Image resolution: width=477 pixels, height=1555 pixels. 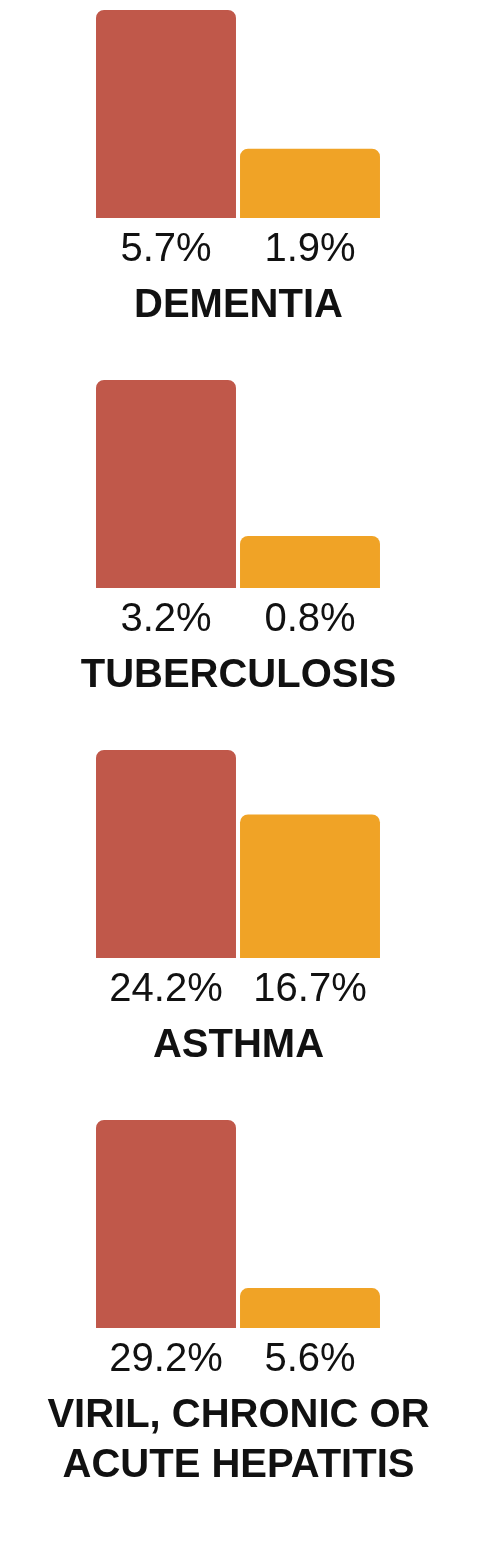 I want to click on data-label: 5.7%, so click(x=166, y=247).